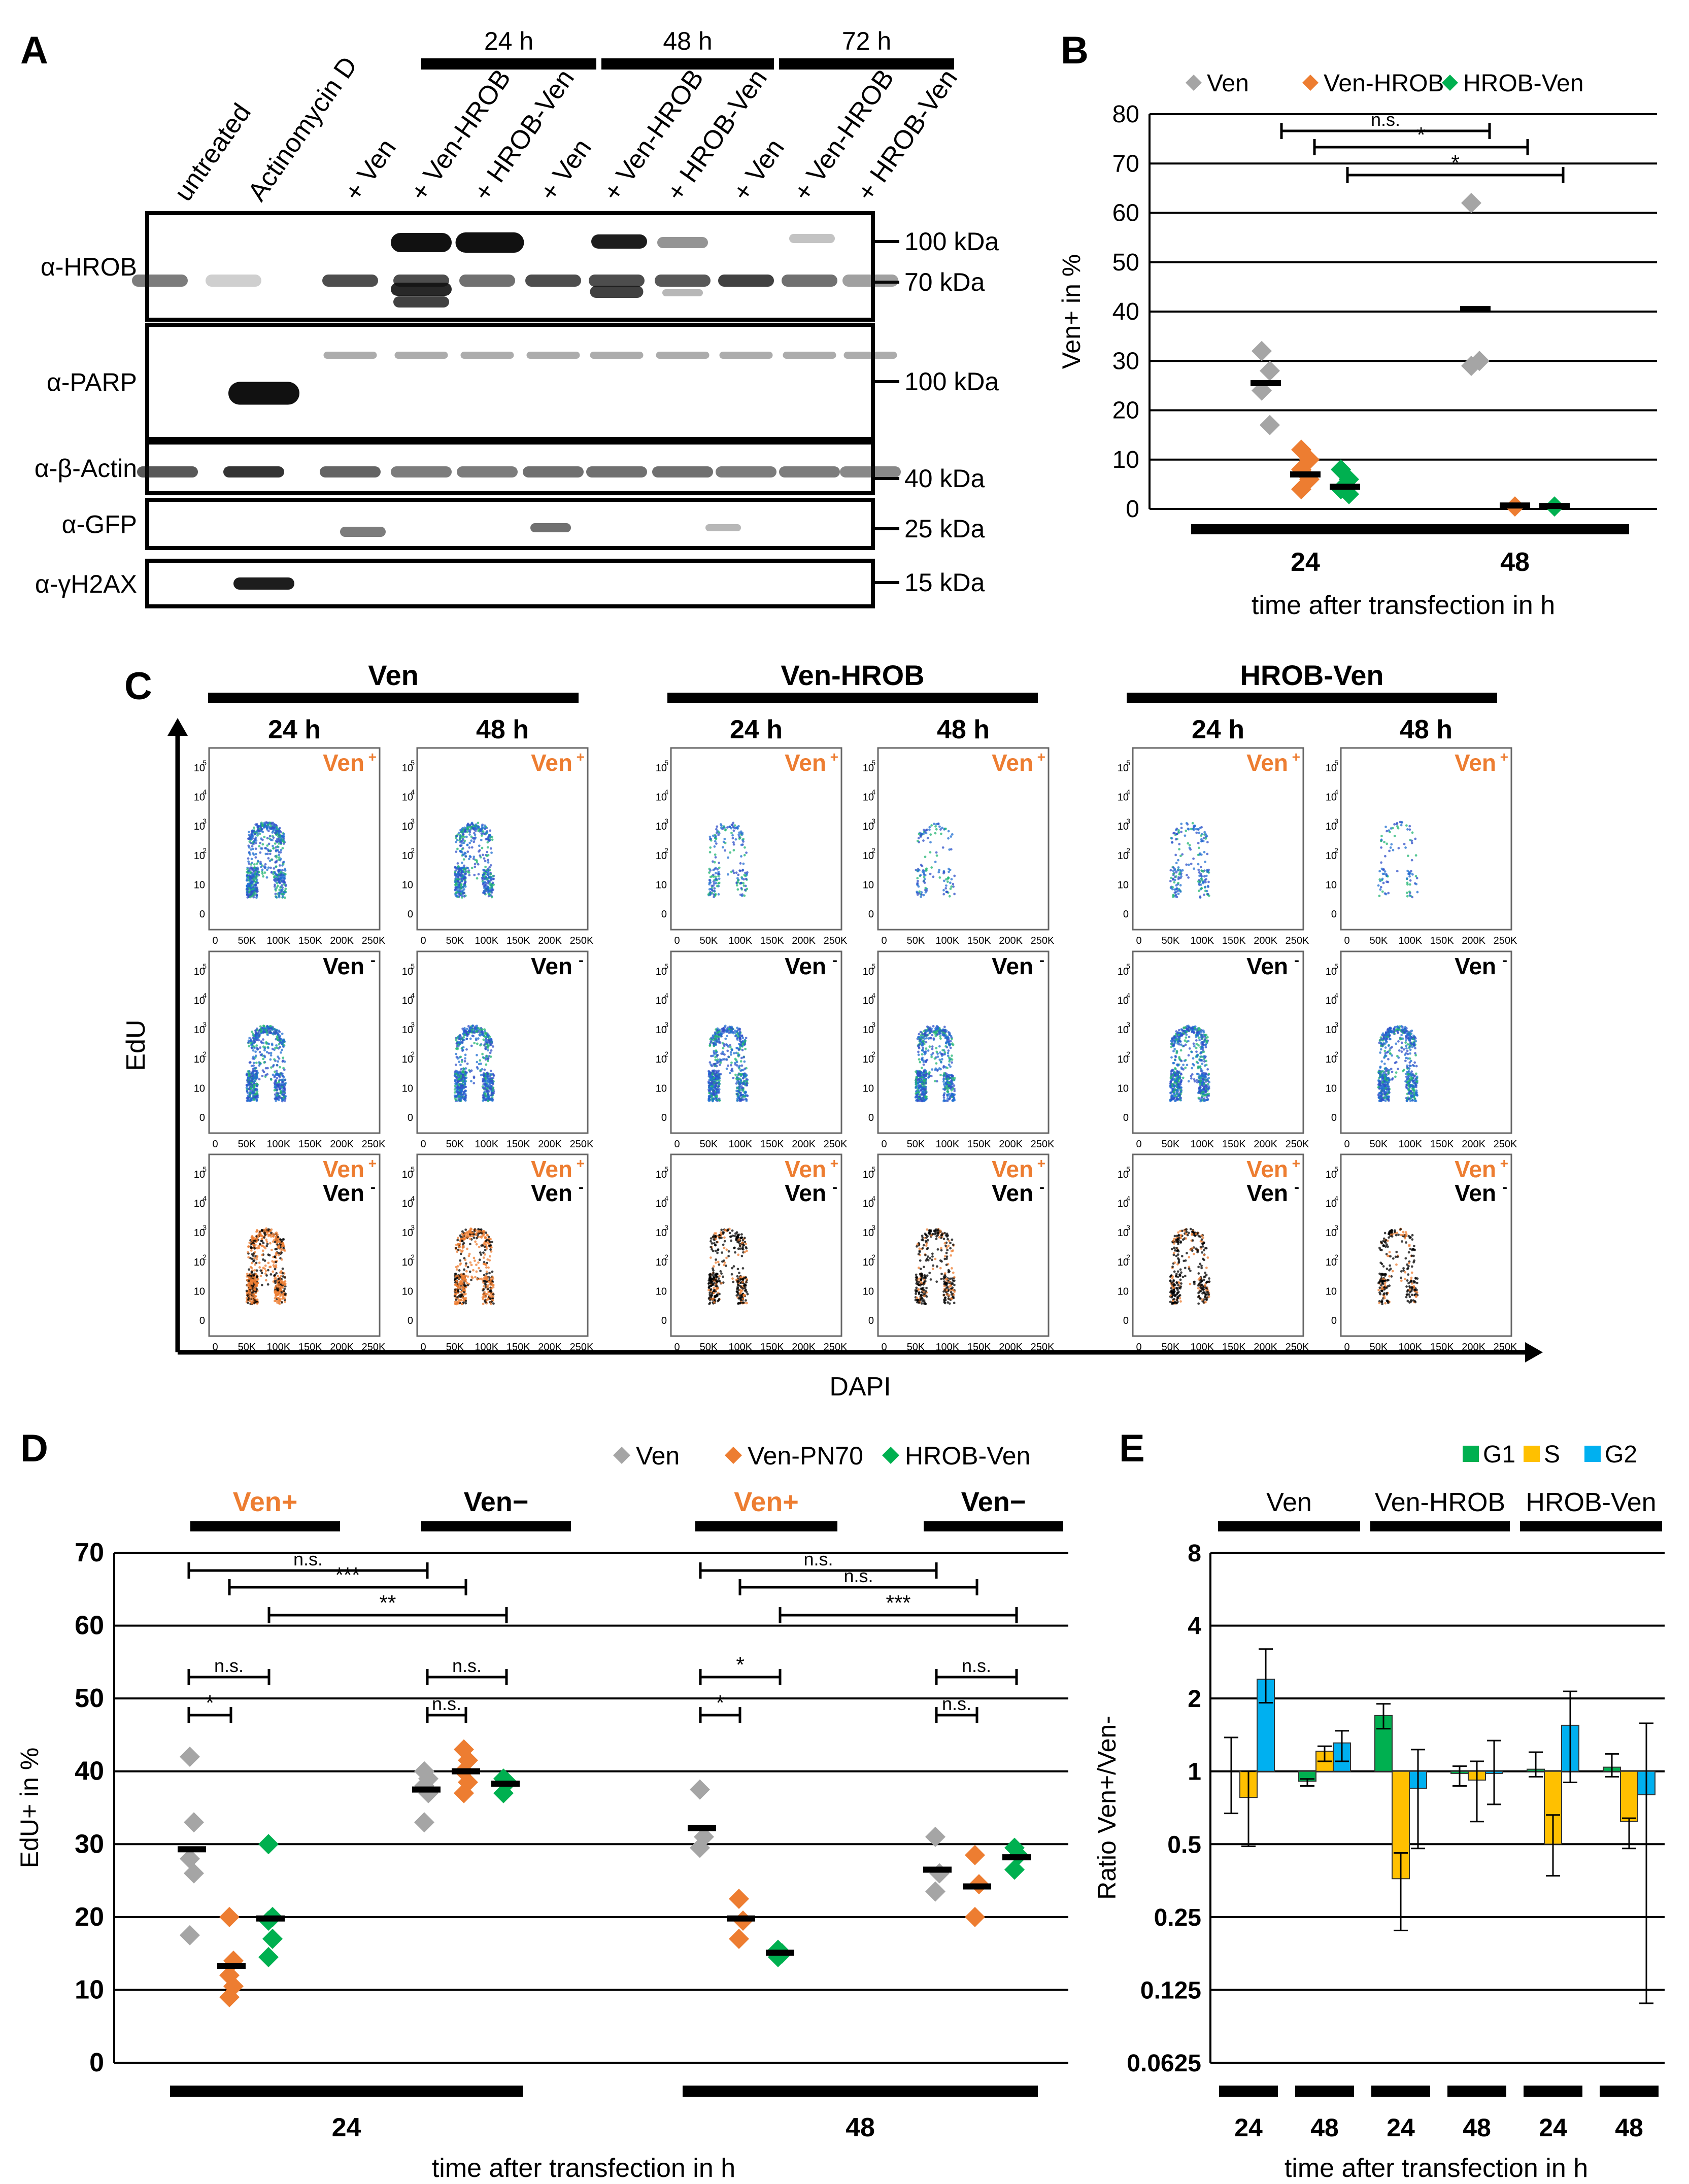 This screenshot has width=1689, height=2184. What do you see at coordinates (873, 850) in the screenshot?
I see `y-tick-exponent: 2` at bounding box center [873, 850].